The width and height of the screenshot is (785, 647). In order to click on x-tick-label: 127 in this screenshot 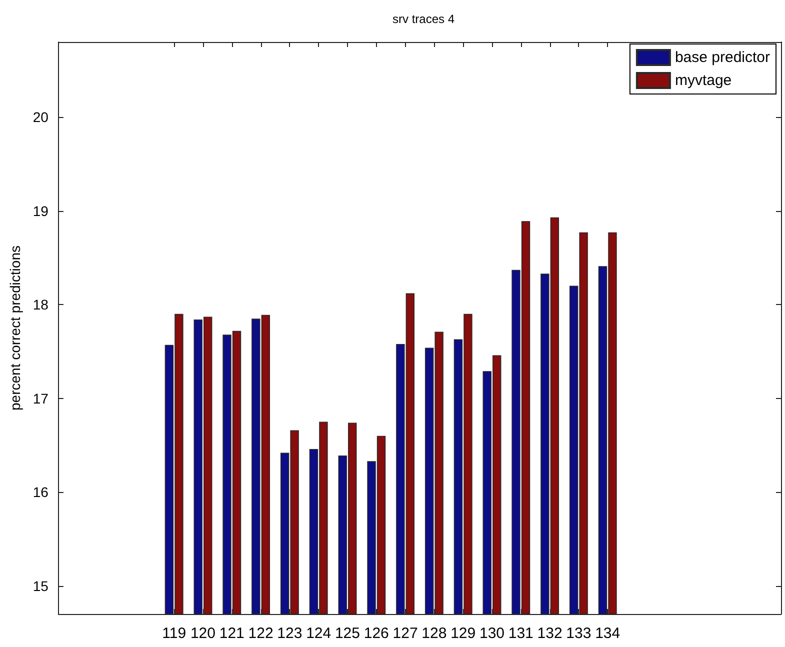, I will do `click(405, 633)`.